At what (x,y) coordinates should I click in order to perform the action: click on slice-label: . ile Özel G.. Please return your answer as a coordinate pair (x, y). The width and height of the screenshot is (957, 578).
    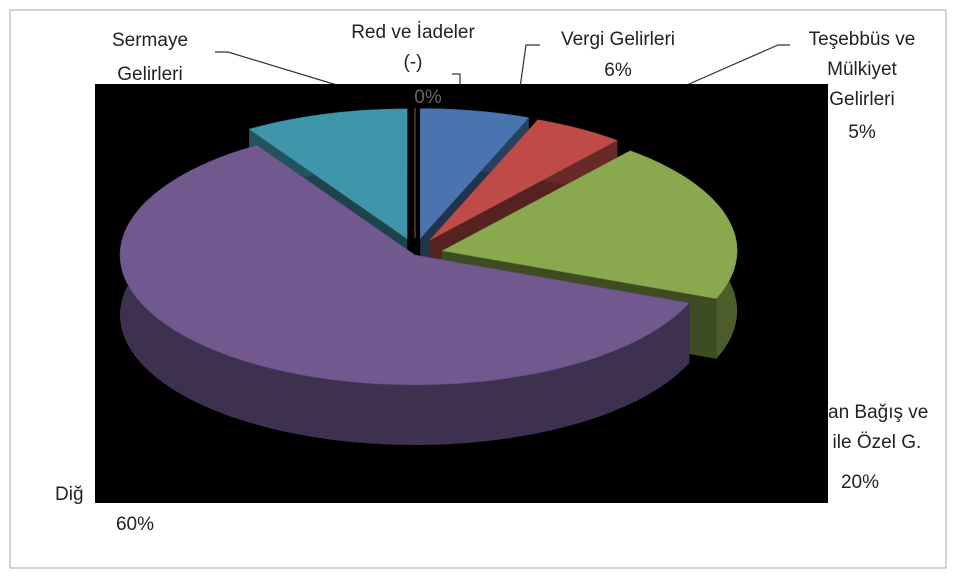
    Looking at the image, I should click on (871, 442).